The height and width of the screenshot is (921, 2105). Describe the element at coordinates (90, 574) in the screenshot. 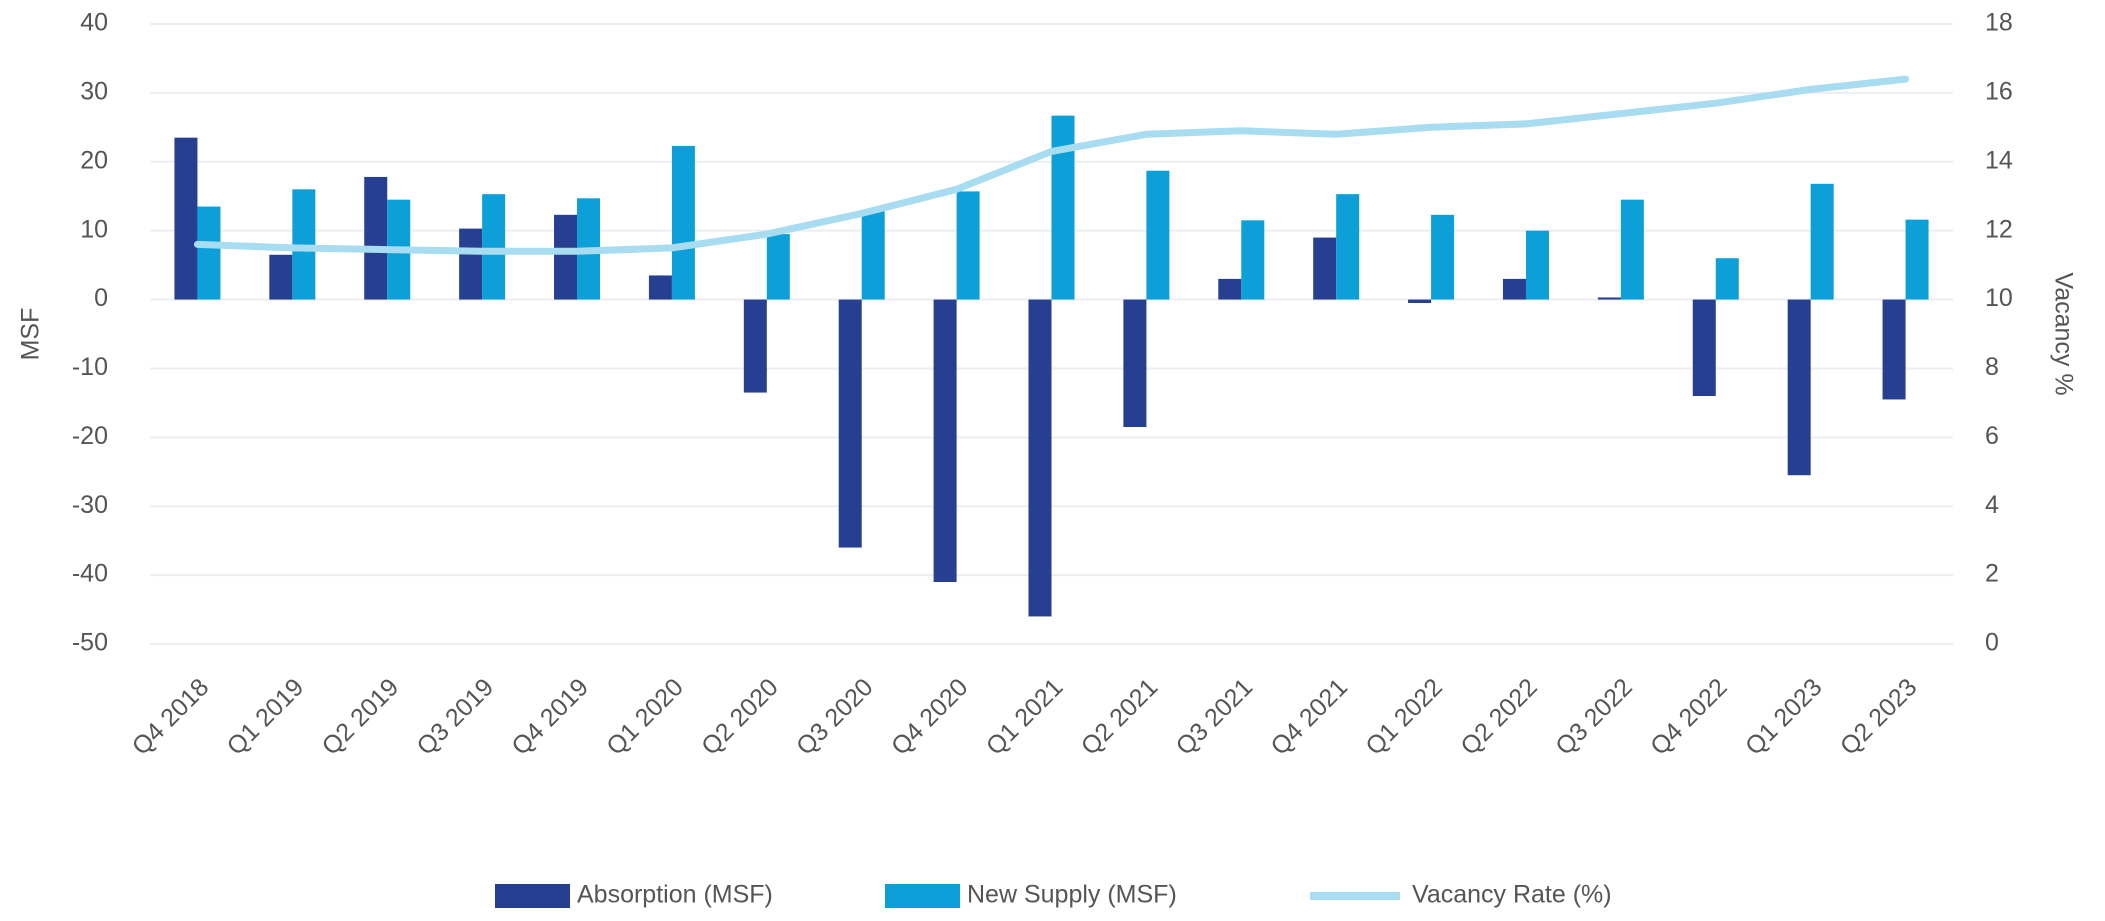

I see `y-tick-label: -40` at that location.